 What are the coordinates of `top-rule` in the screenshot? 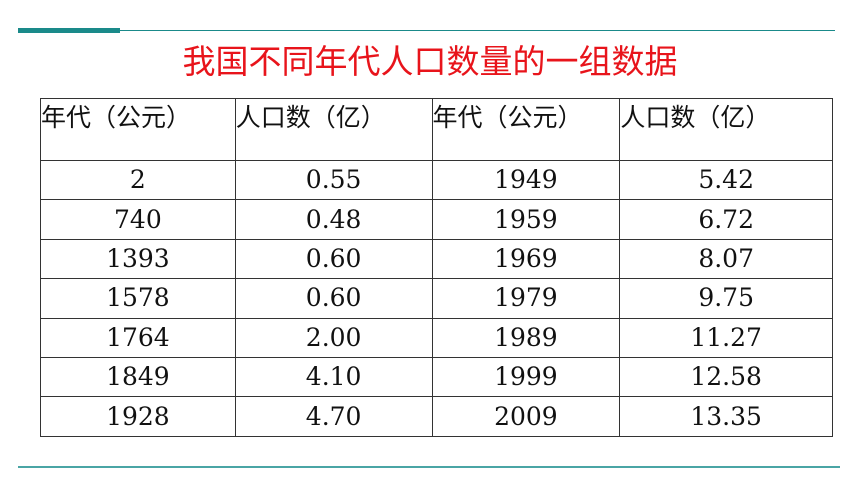 It's located at (426, 30).